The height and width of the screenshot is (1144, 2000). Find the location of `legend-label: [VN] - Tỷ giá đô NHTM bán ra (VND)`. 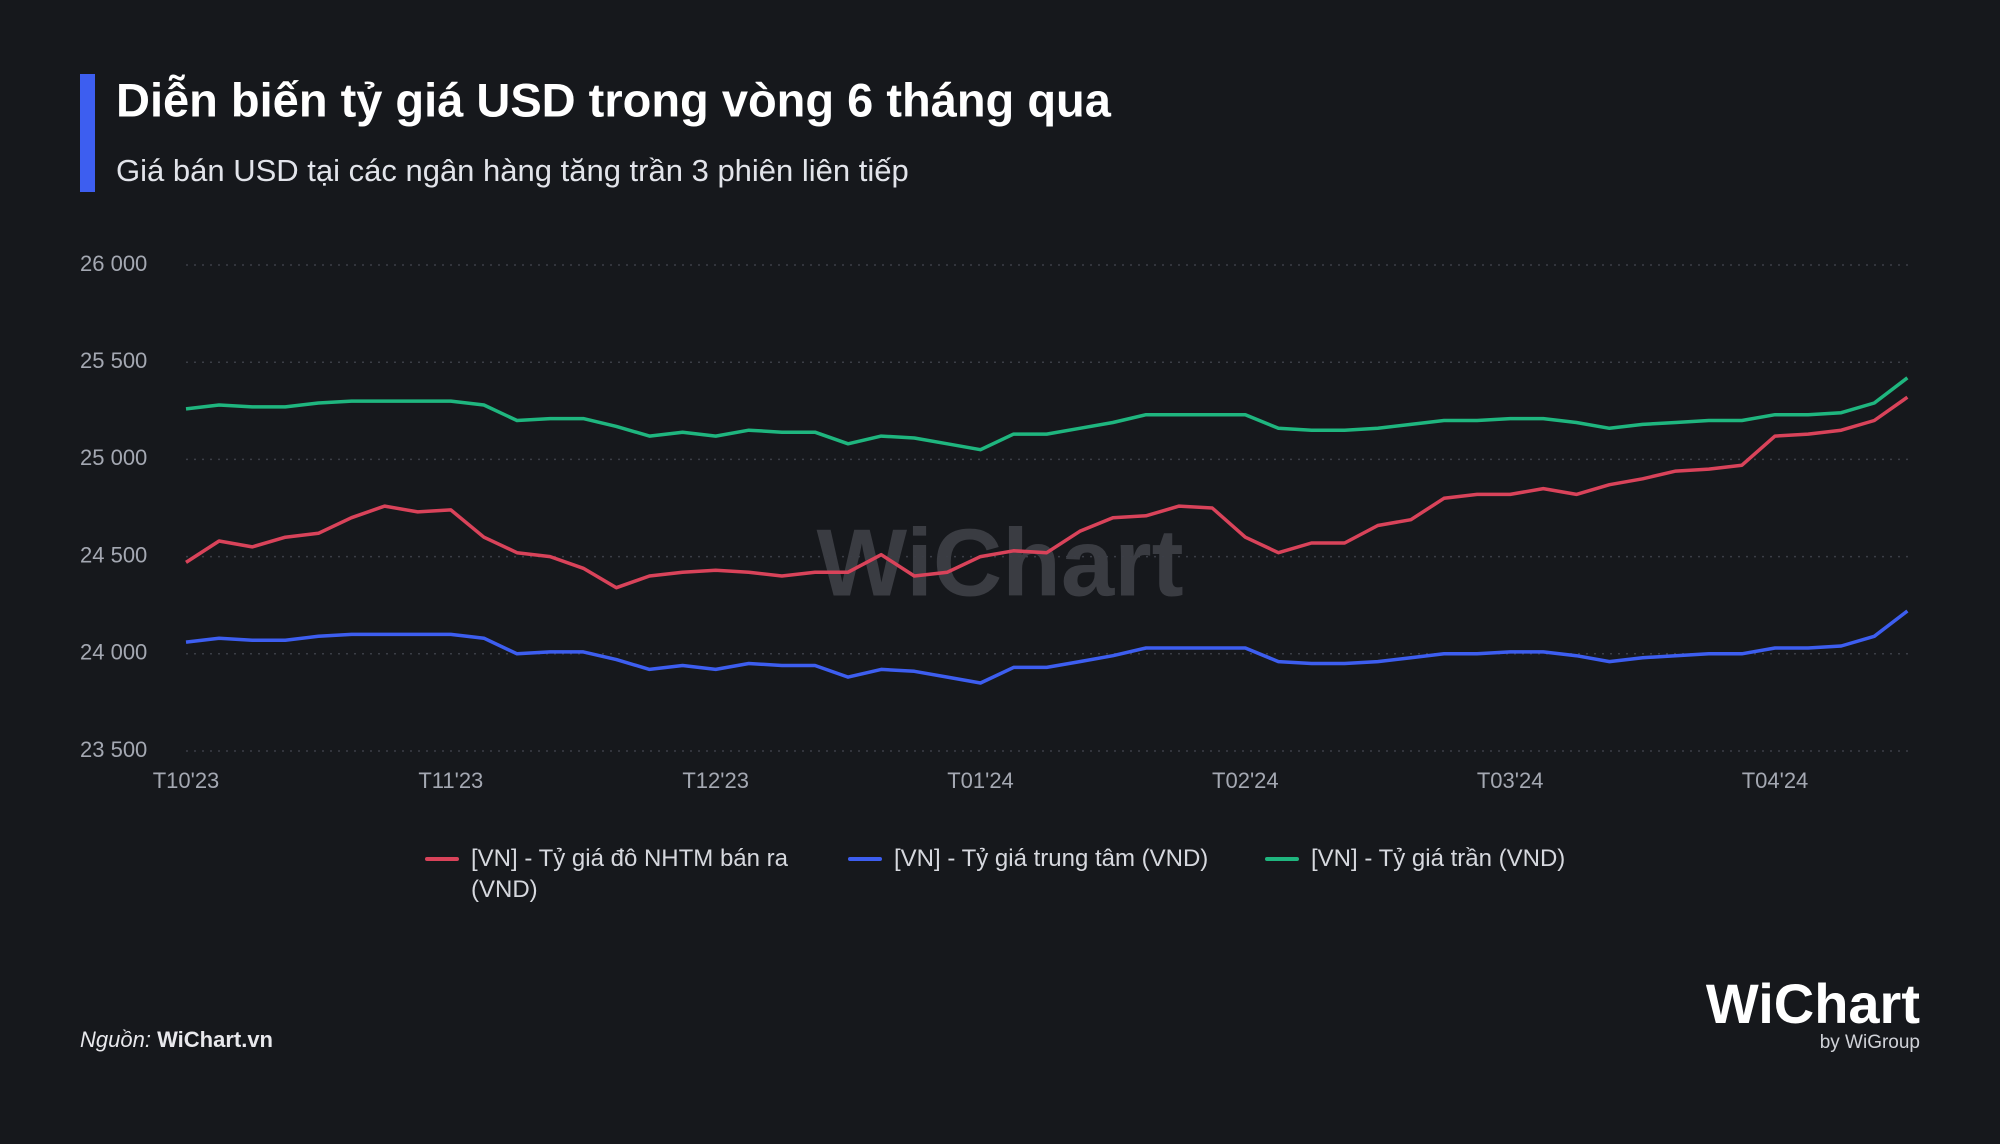

legend-label: [VN] - Tỷ giá đô NHTM bán ra (VND) is located at coordinates (629, 874).